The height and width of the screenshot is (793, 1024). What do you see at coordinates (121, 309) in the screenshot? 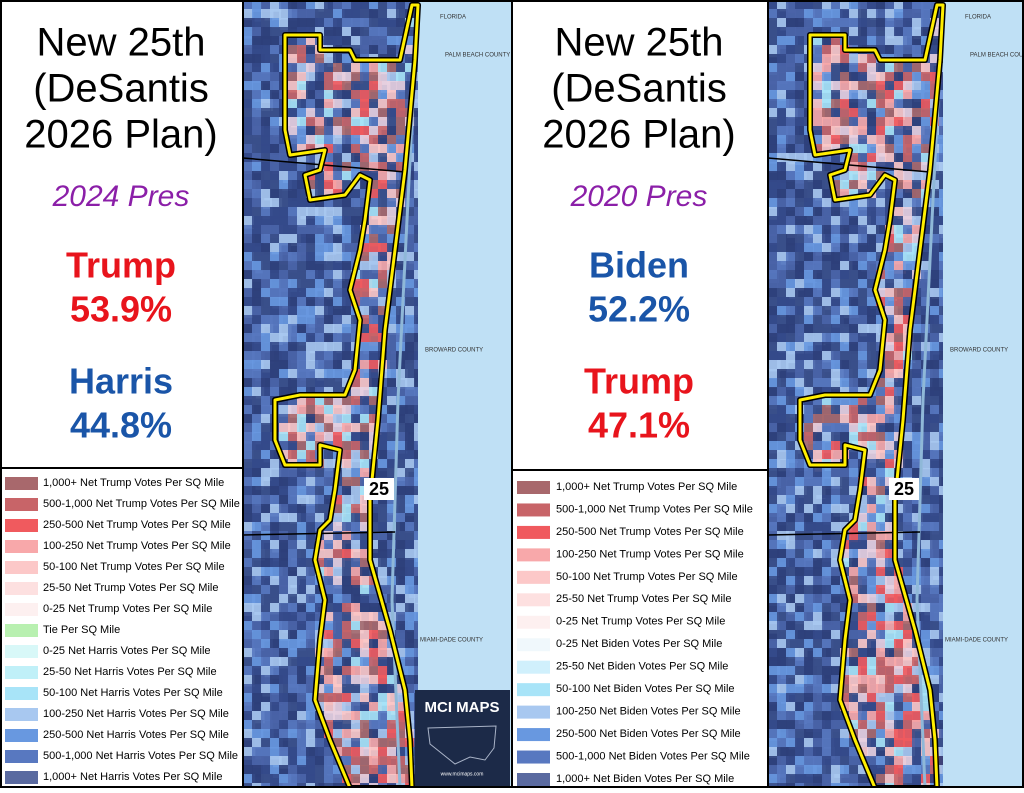
I see `candidate-pct: 53.9%` at bounding box center [121, 309].